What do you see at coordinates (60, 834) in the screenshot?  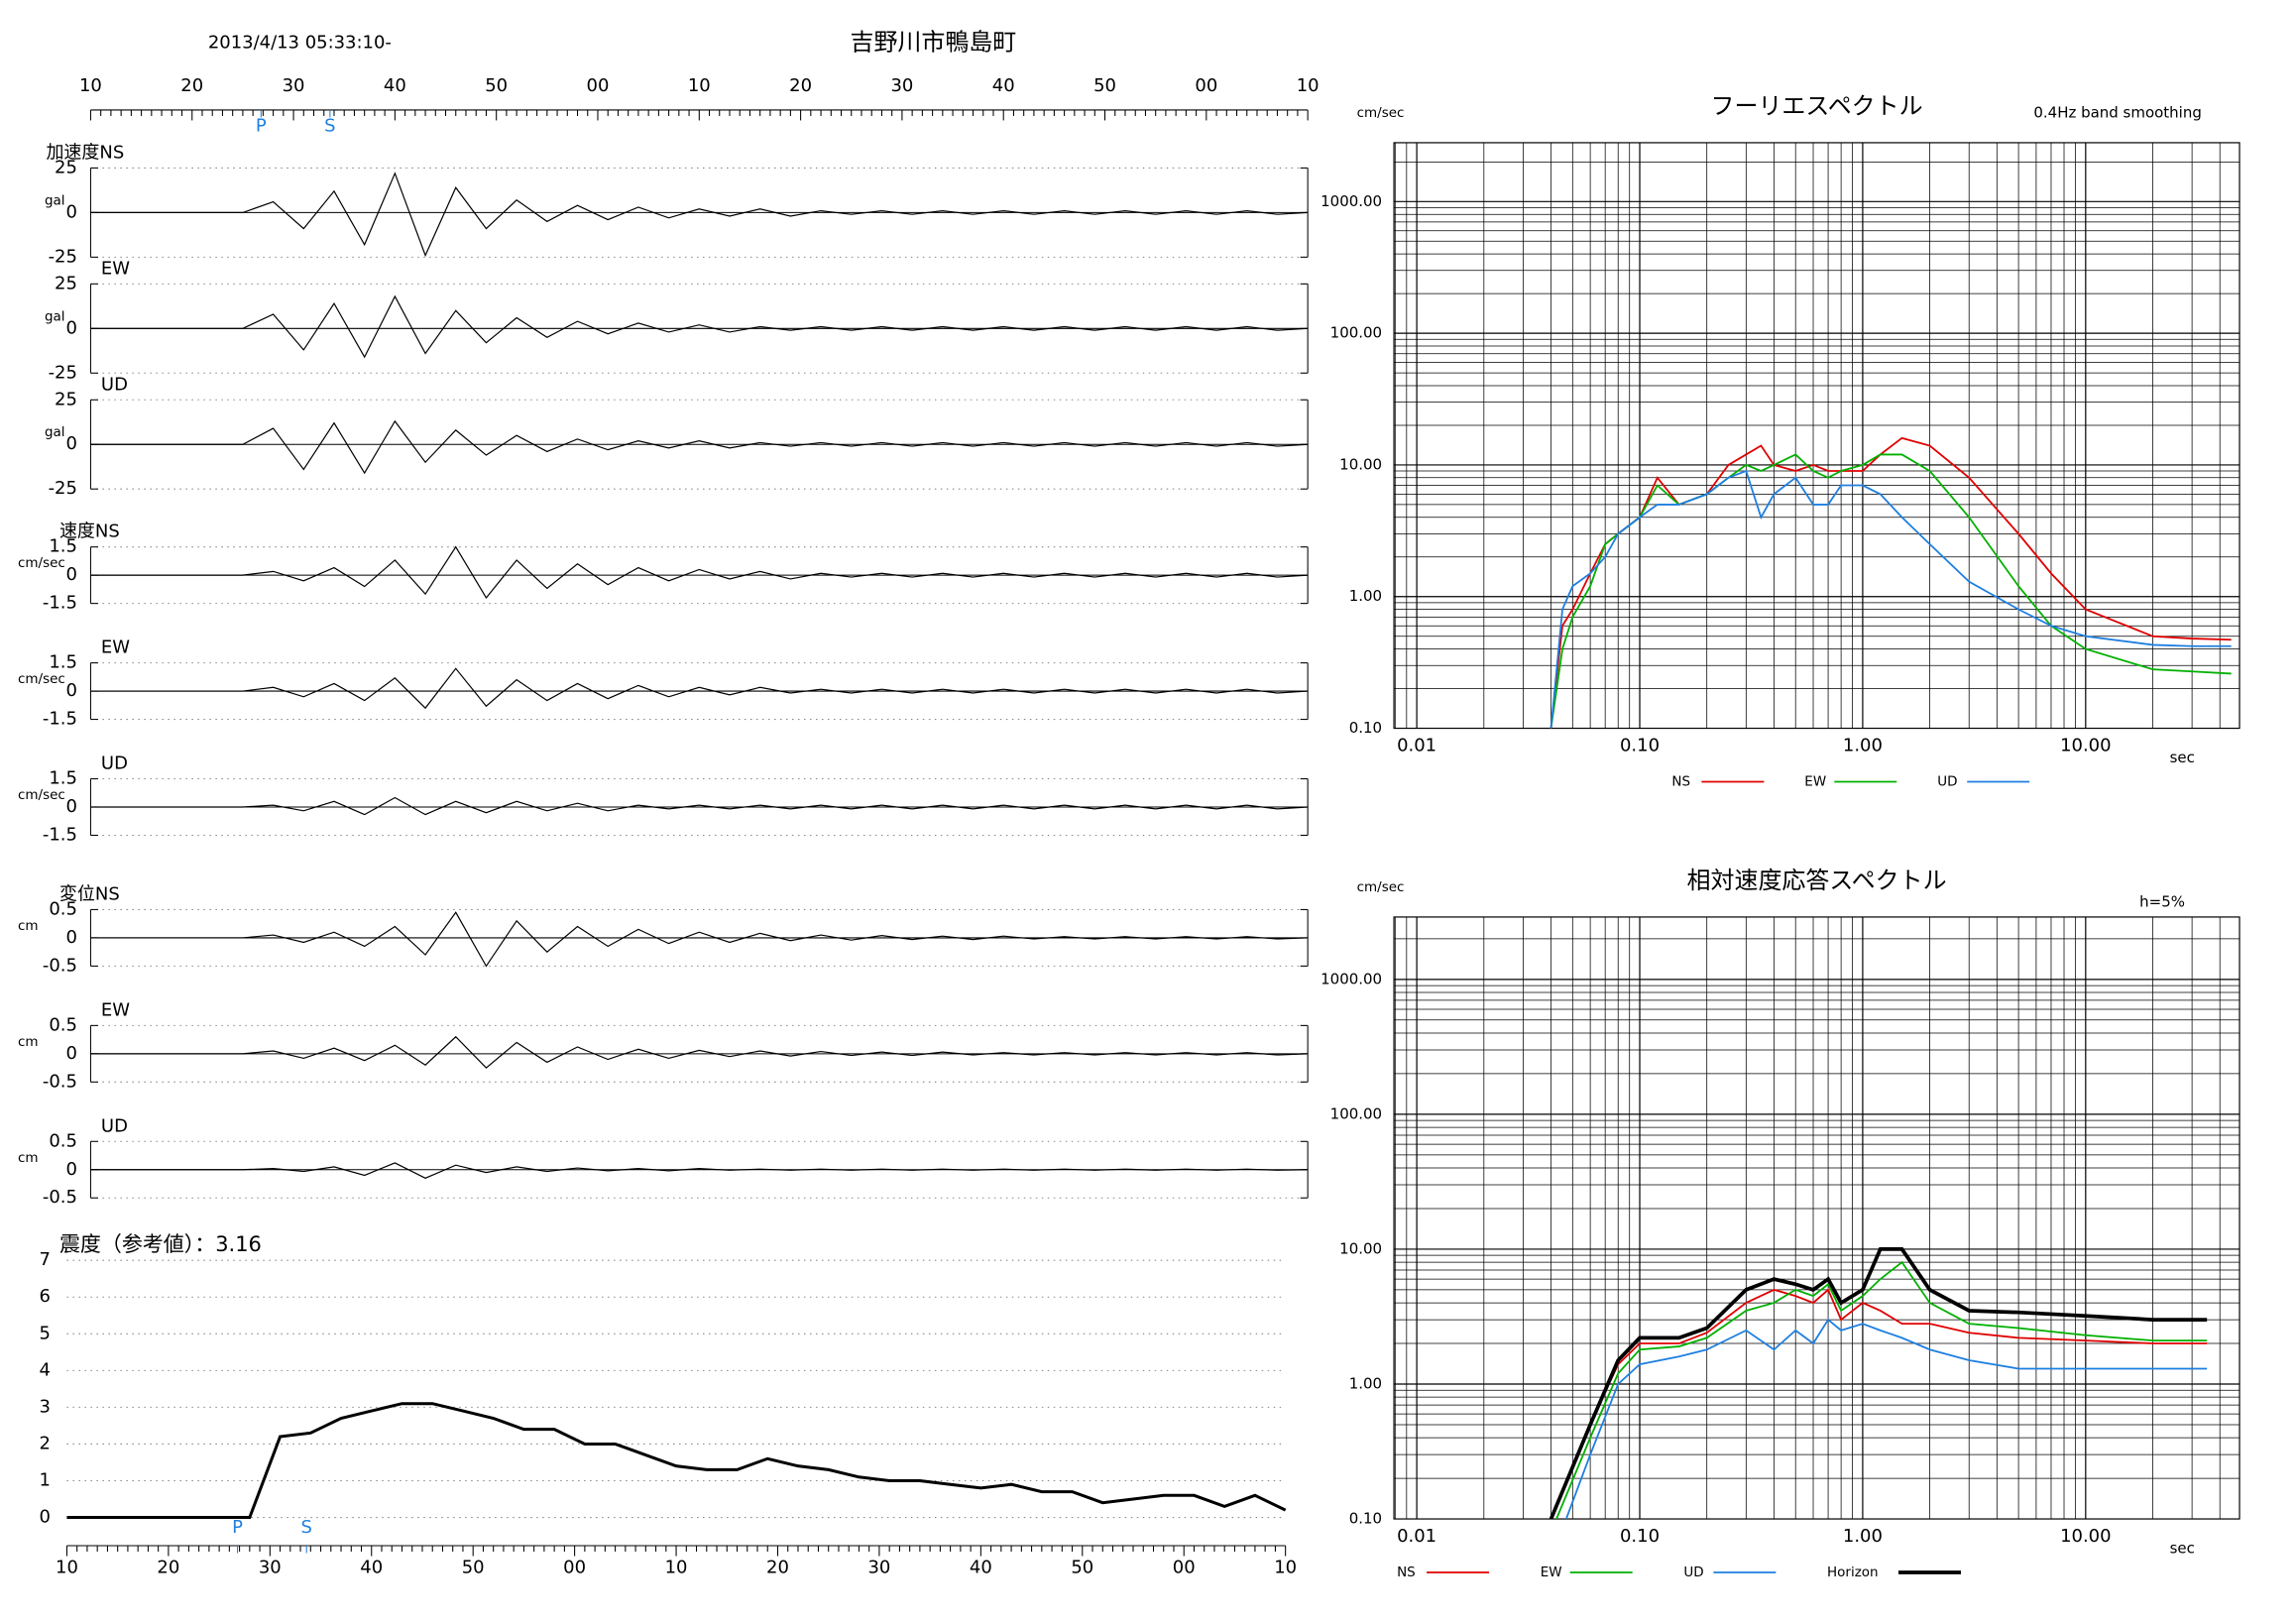 I see `y-tick-label: -1.5` at bounding box center [60, 834].